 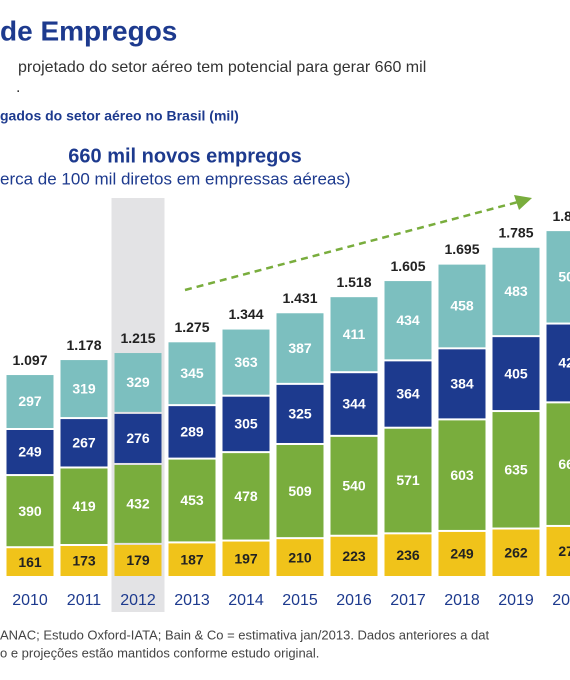 I want to click on total-label: 1.605, so click(x=407, y=266).